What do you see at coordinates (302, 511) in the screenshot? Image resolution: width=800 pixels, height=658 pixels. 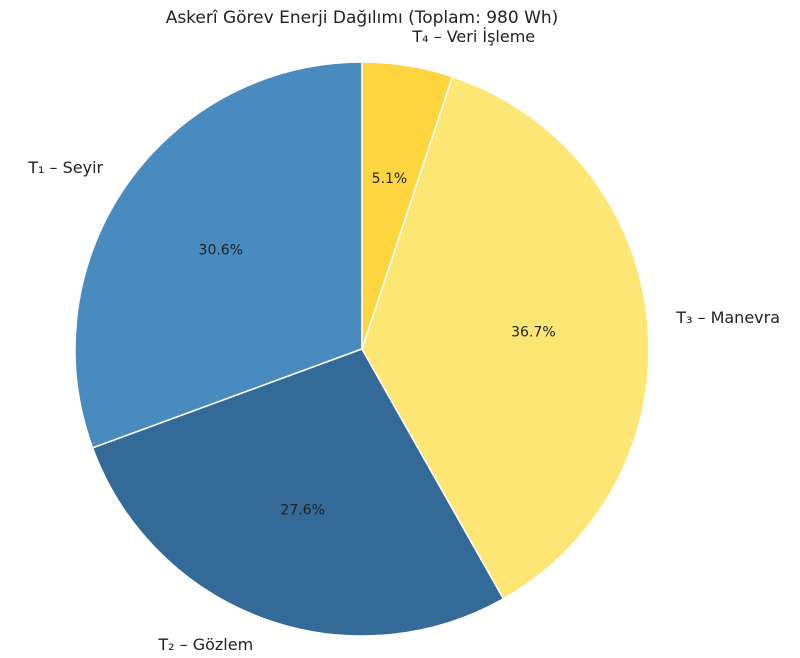 I see `percent-label: 27.6%` at bounding box center [302, 511].